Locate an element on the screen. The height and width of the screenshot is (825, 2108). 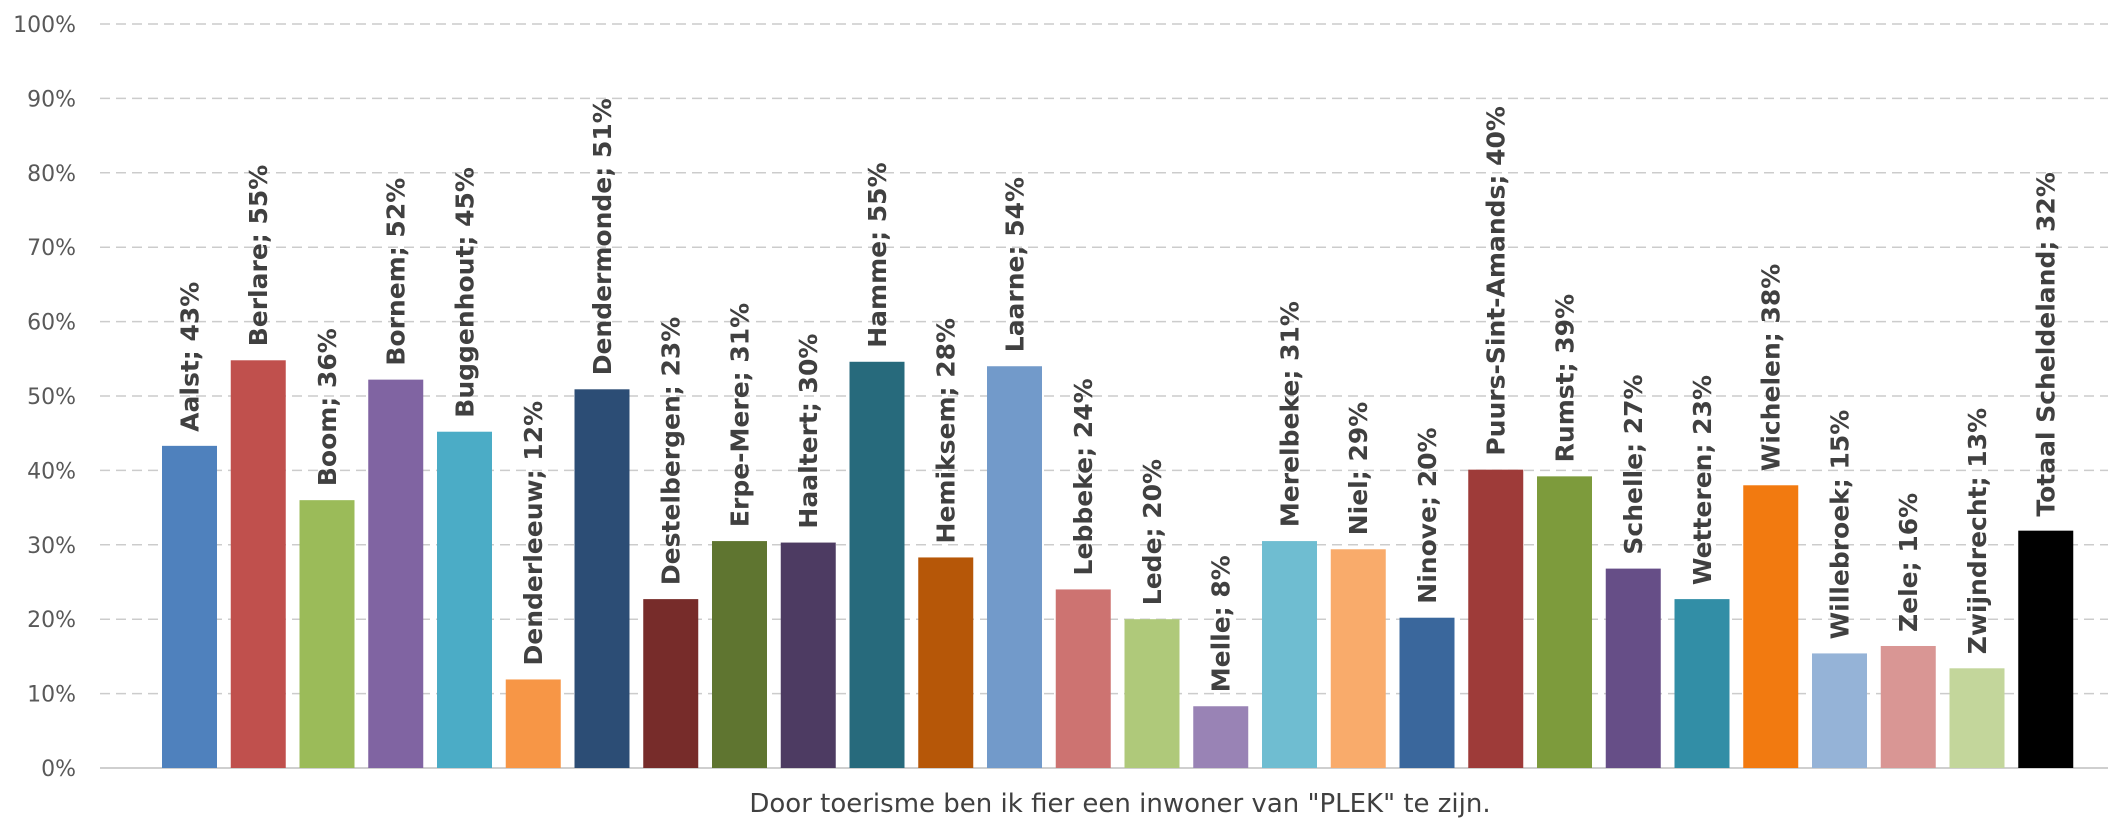
bar-destelbergen is located at coordinates (671, 683).